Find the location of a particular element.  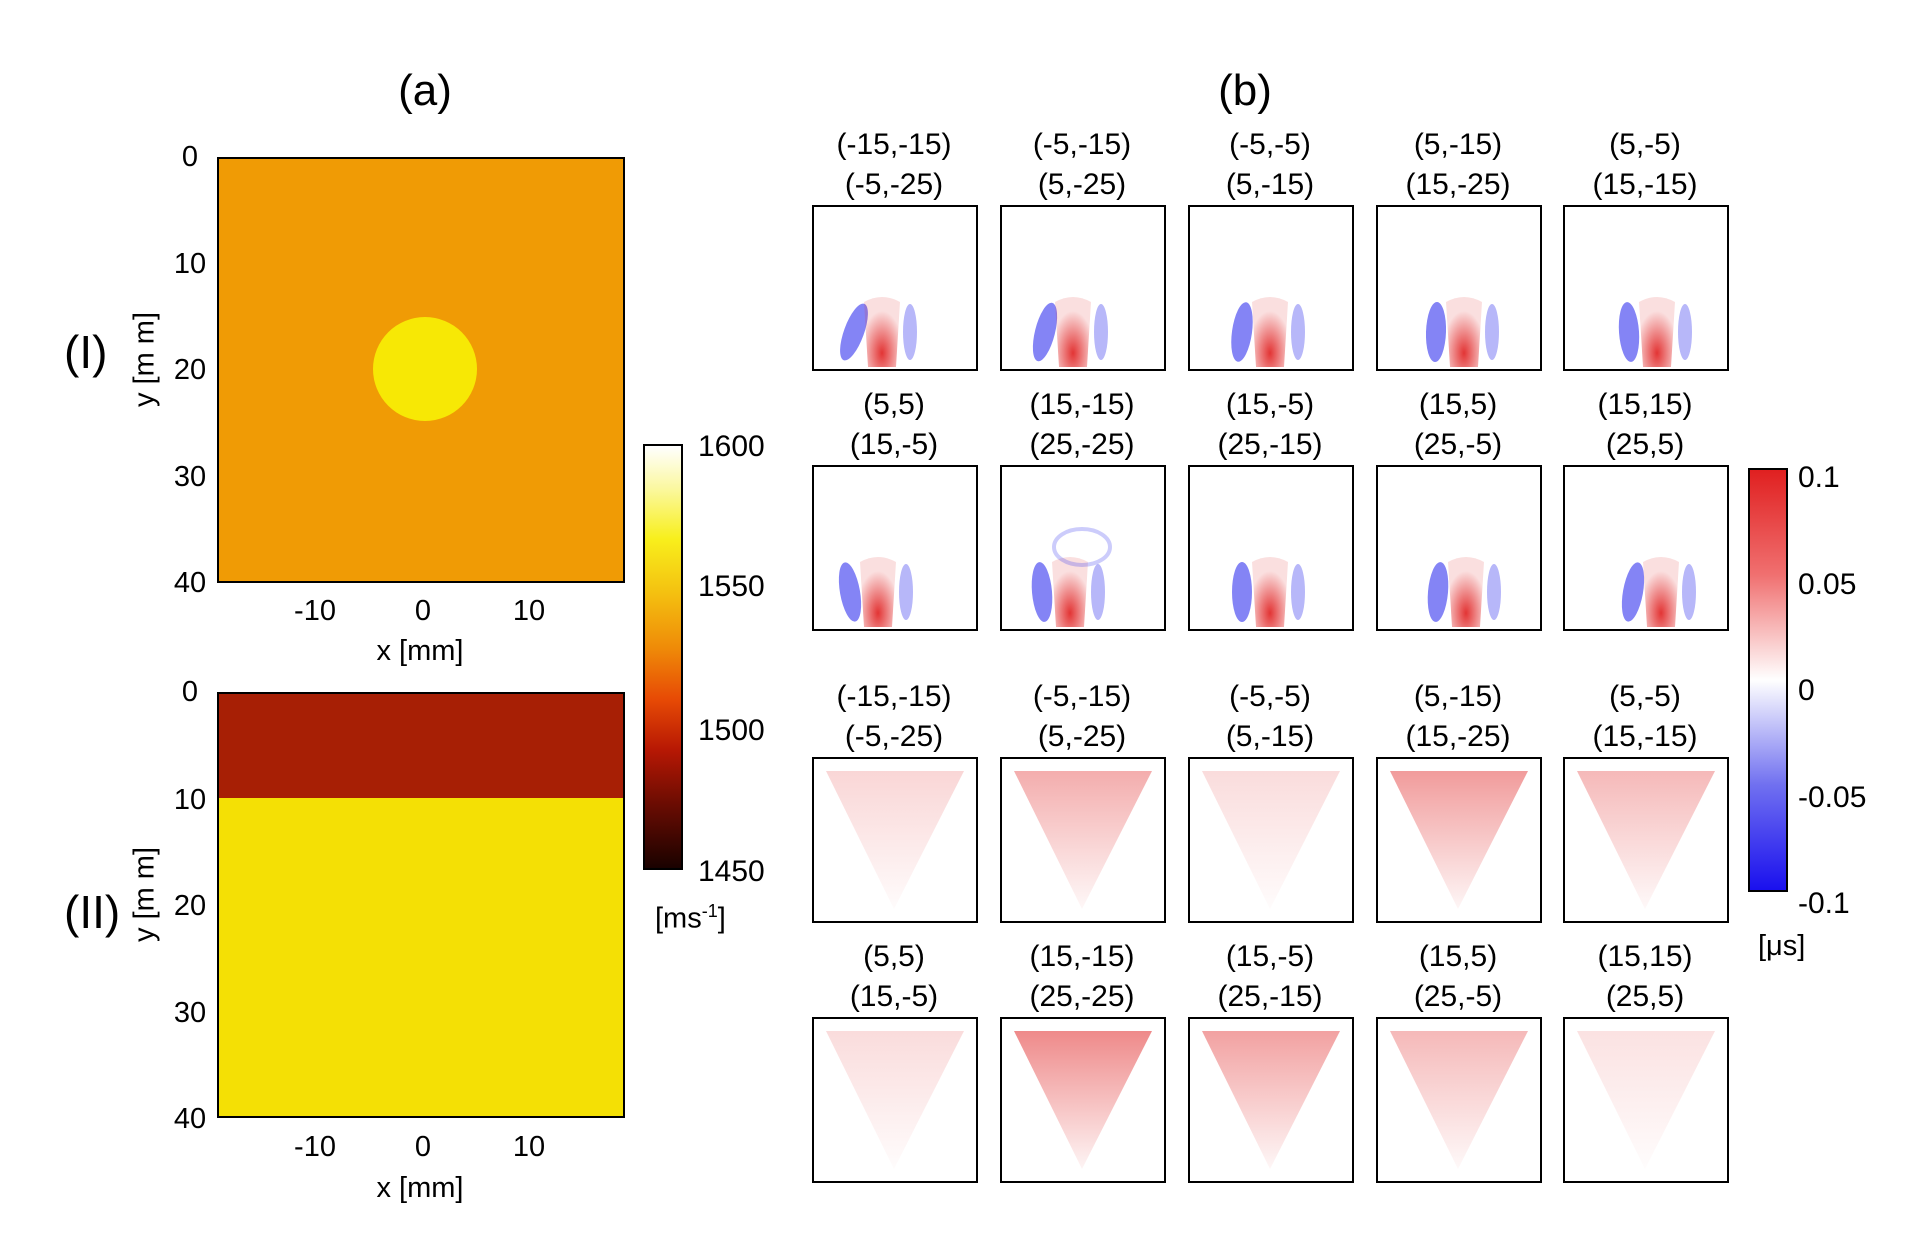

sound-speed-map-i is located at coordinates (421, 370).